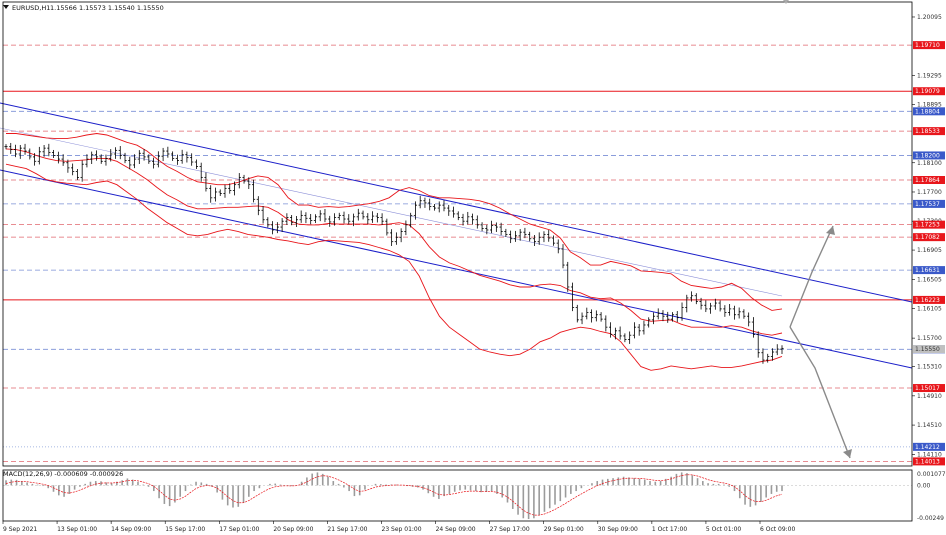  Describe the element at coordinates (927, 180) in the screenshot. I see `level-price-label: 1.17864` at that location.